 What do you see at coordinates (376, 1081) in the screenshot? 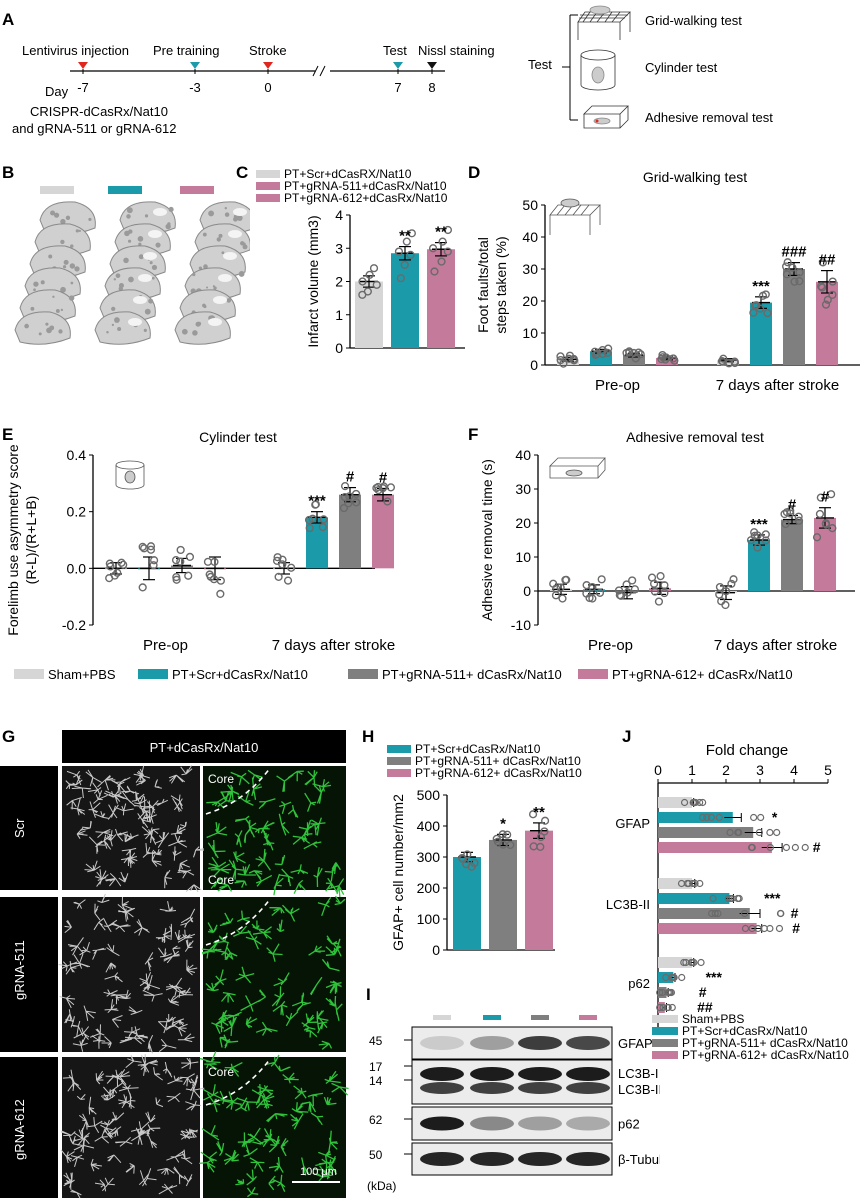
I see `molecular-weight-label: 14` at bounding box center [376, 1081].